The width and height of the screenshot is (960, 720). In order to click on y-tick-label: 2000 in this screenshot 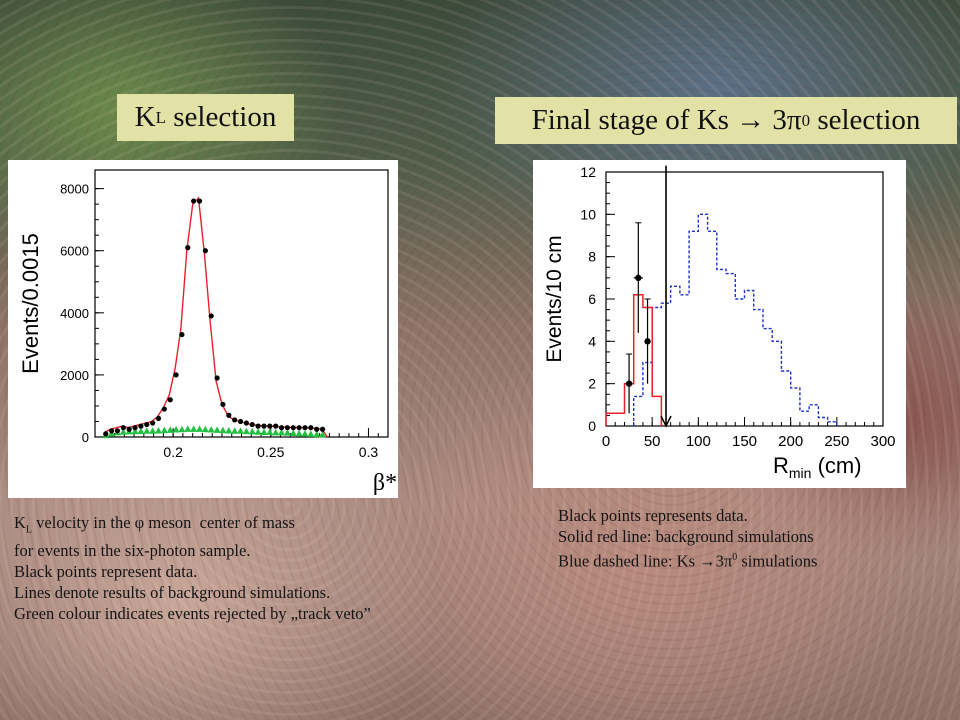, I will do `click(74, 375)`.